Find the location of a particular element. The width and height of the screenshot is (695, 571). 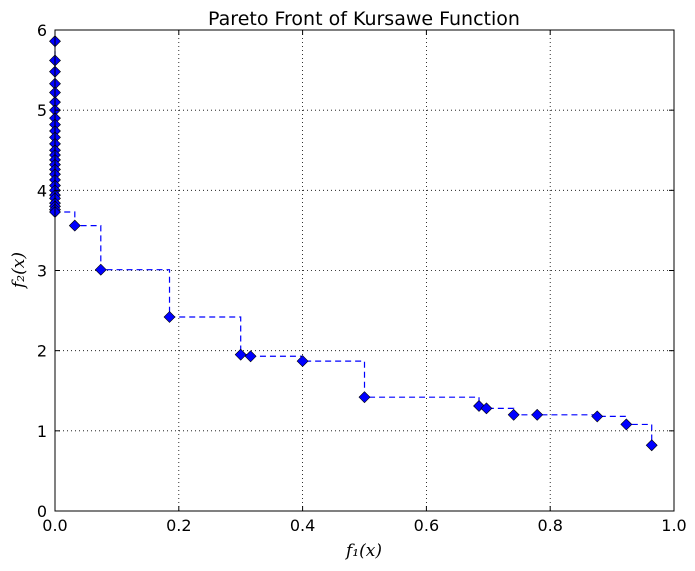

x-tick-label: 0.0 is located at coordinates (54, 525).